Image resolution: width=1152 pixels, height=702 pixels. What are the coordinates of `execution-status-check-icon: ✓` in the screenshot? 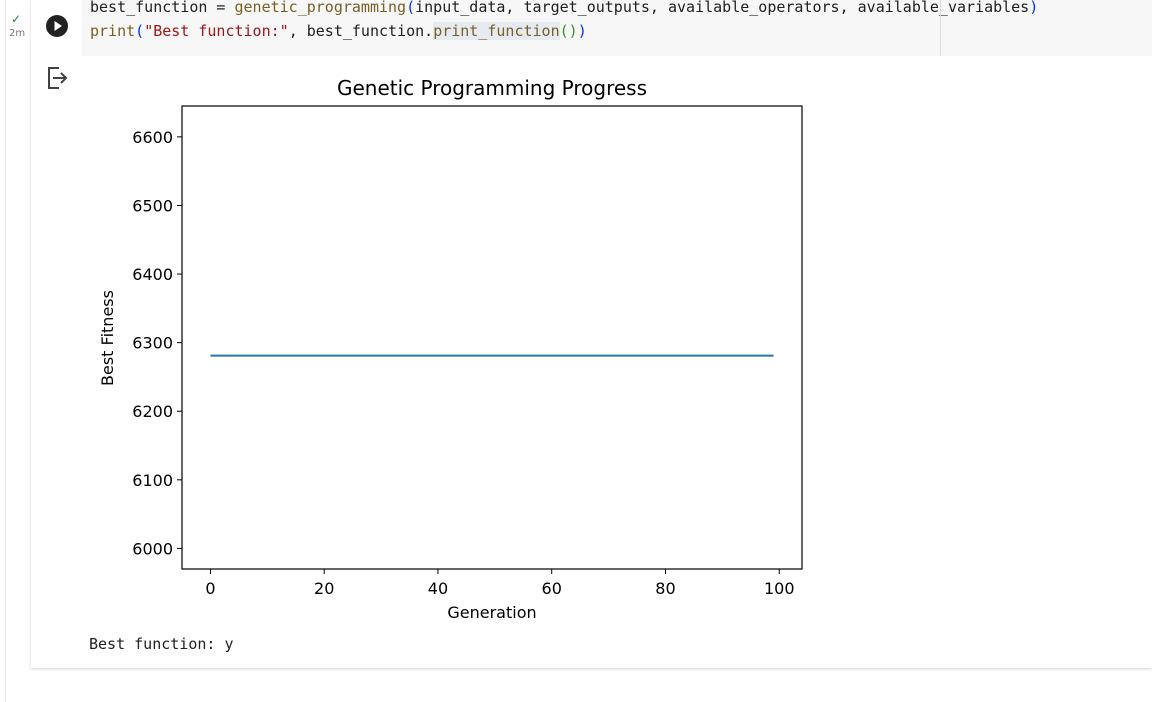 It's located at (16, 19).